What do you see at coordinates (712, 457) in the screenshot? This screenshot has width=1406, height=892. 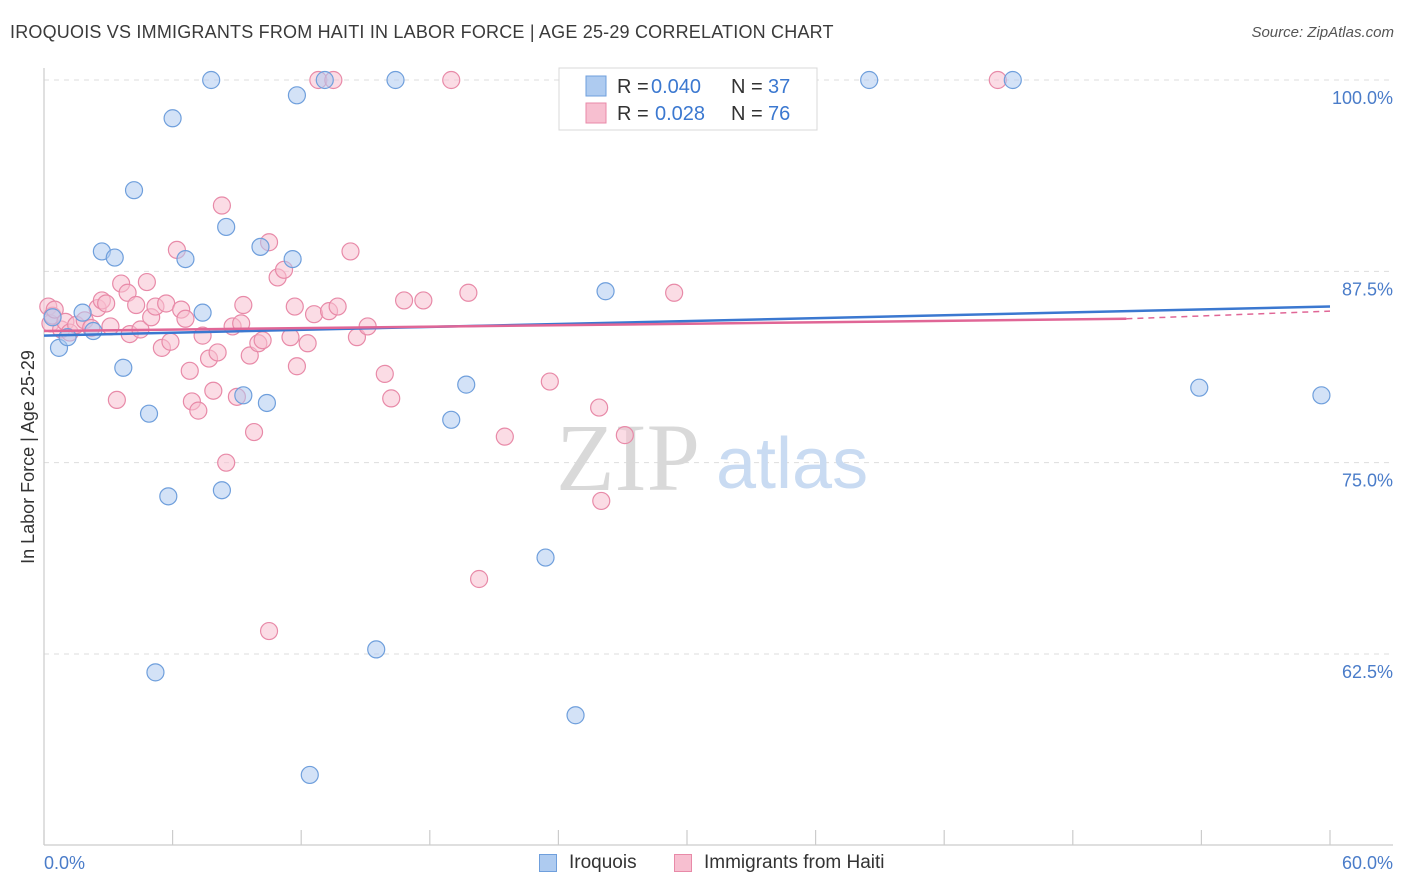 I see `watermark: ZIP atlas` at bounding box center [712, 457].